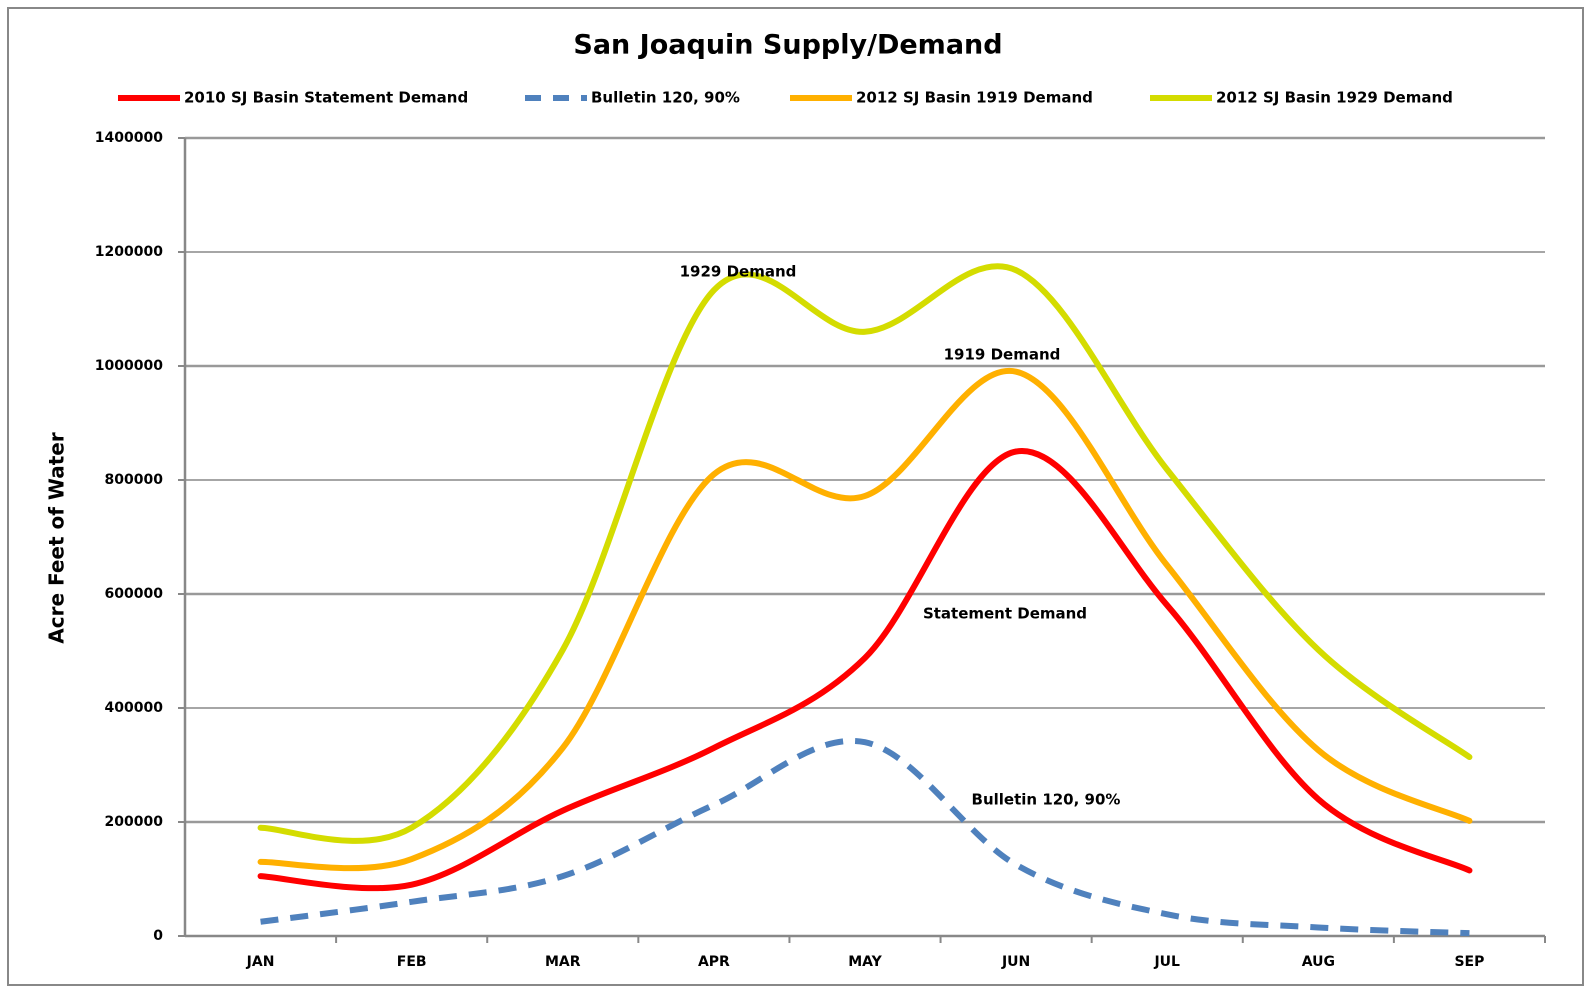 This screenshot has width=1591, height=1000. What do you see at coordinates (158, 936) in the screenshot?
I see `y-tick-label: 0` at bounding box center [158, 936].